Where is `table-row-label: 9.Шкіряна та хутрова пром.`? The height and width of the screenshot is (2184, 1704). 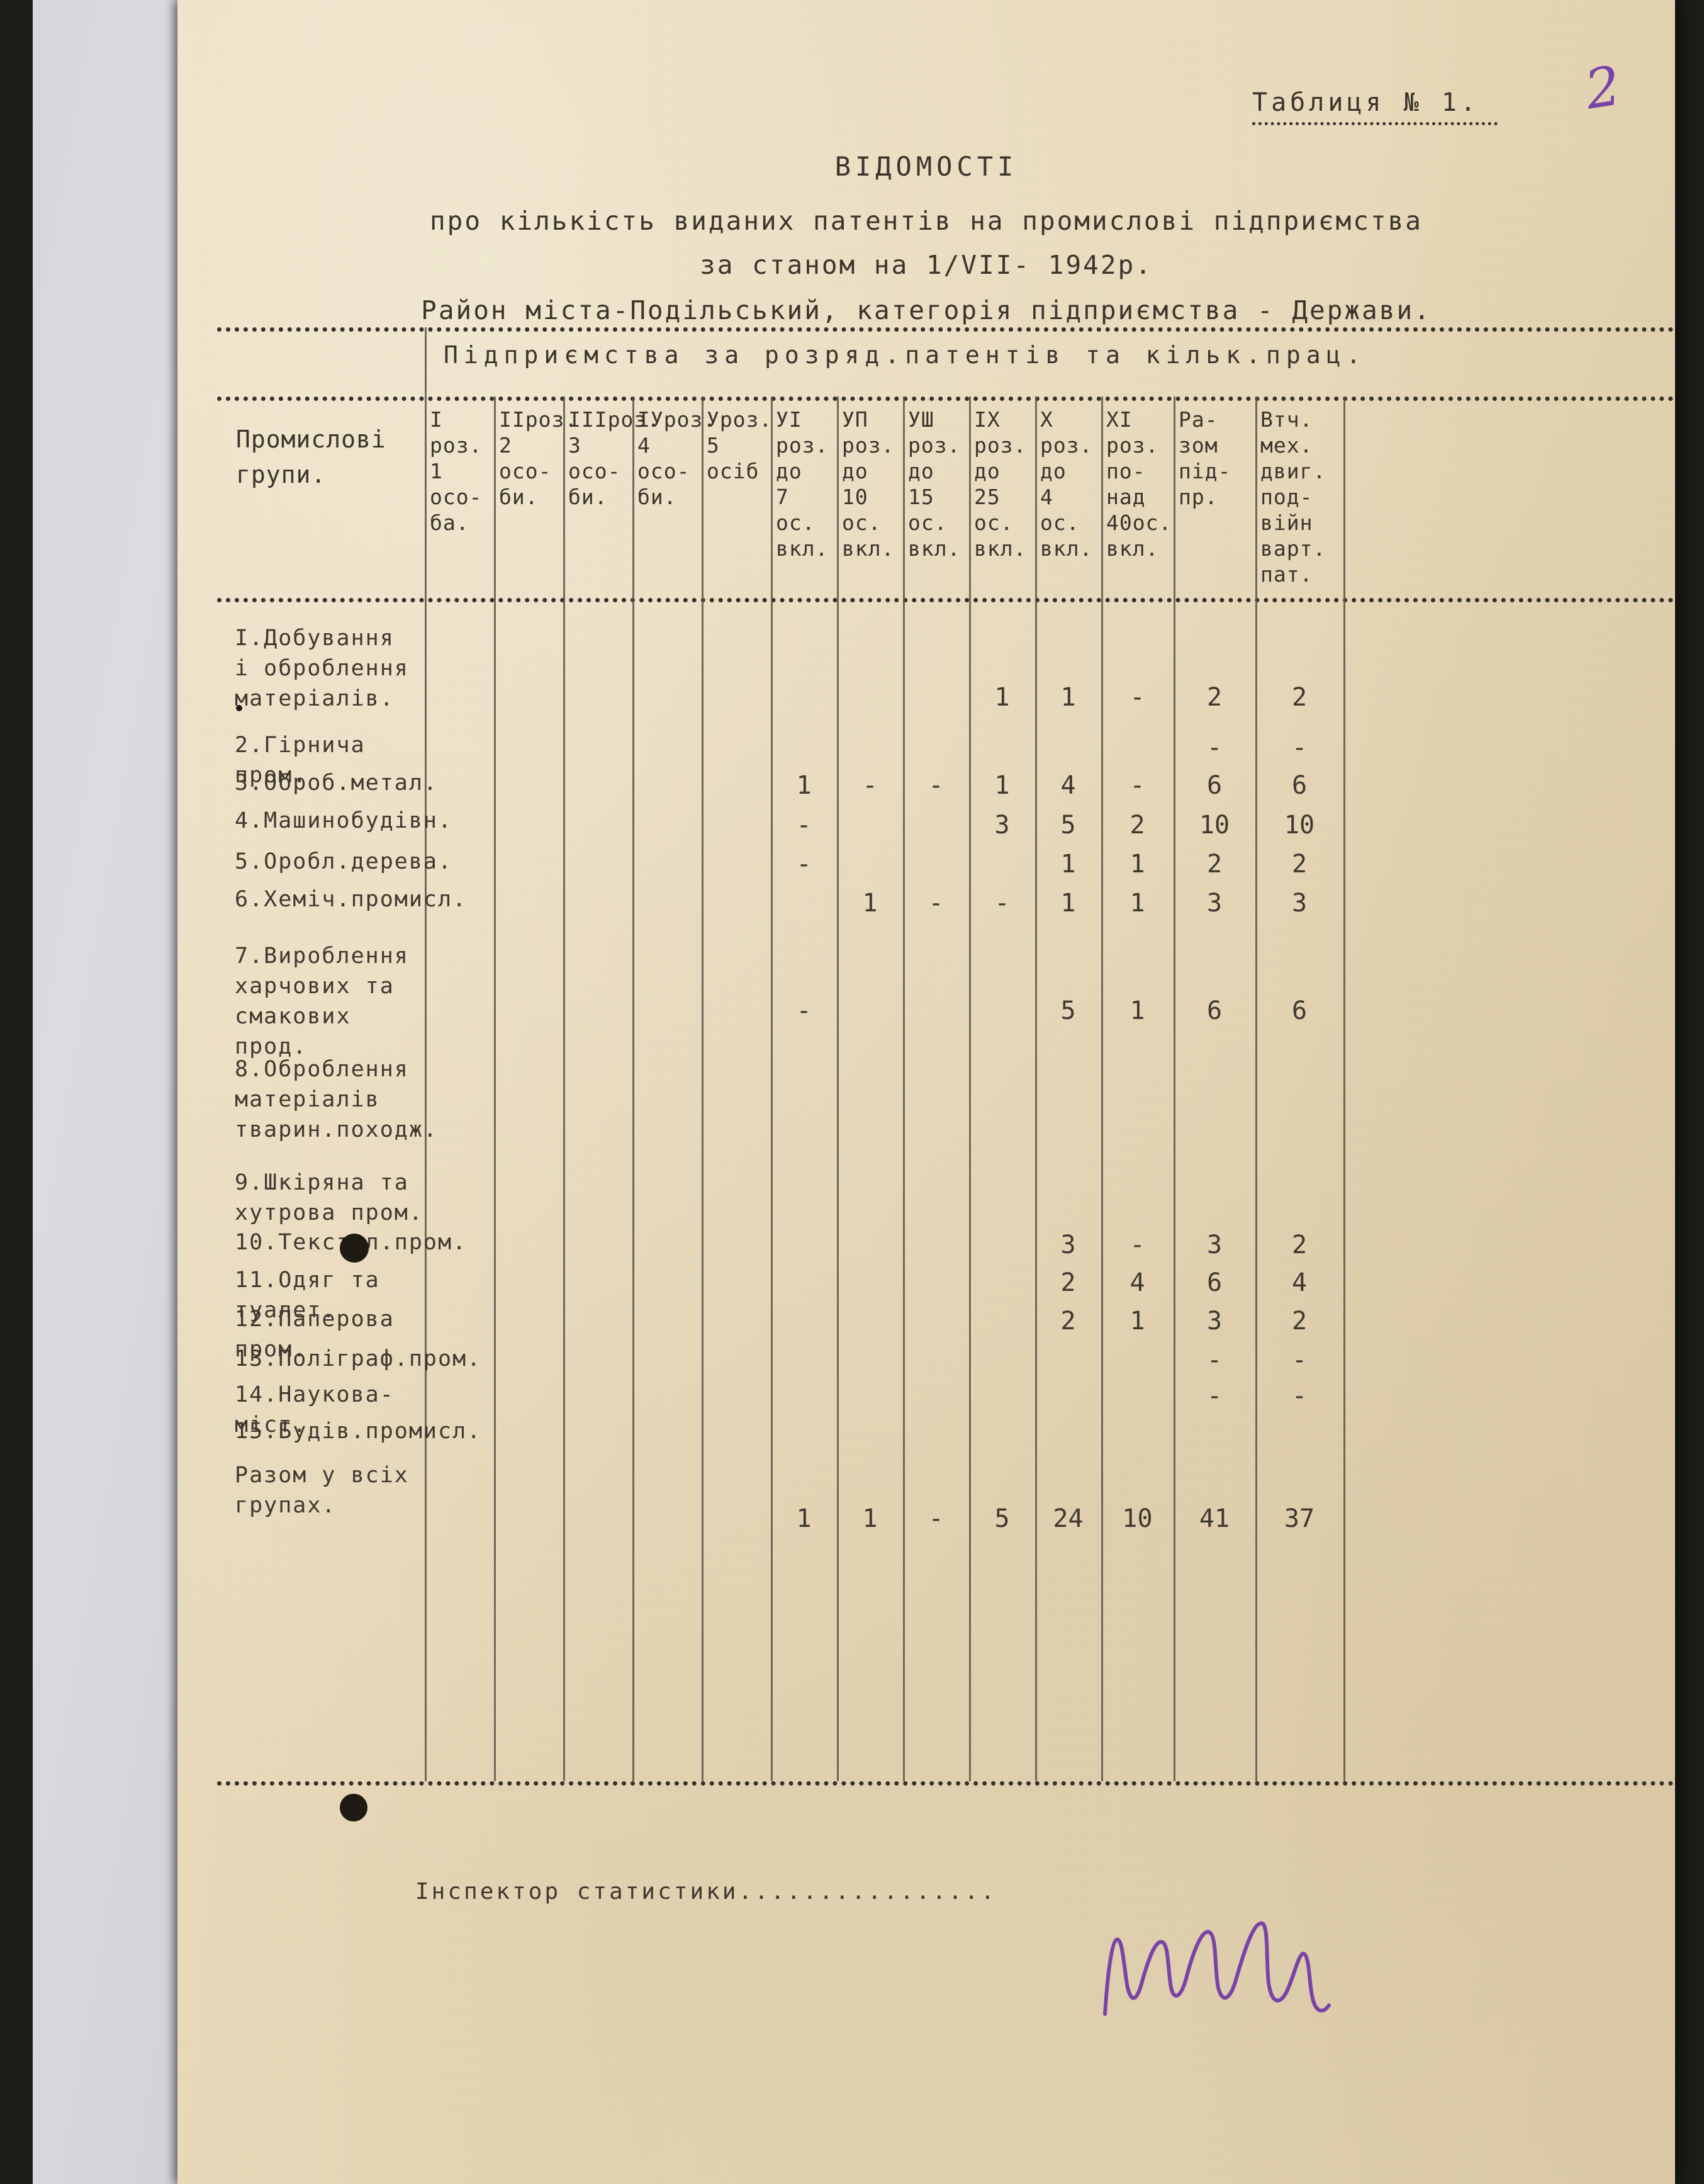 table-row-label: 9.Шкіряна та хутрова пром. is located at coordinates (329, 1197).